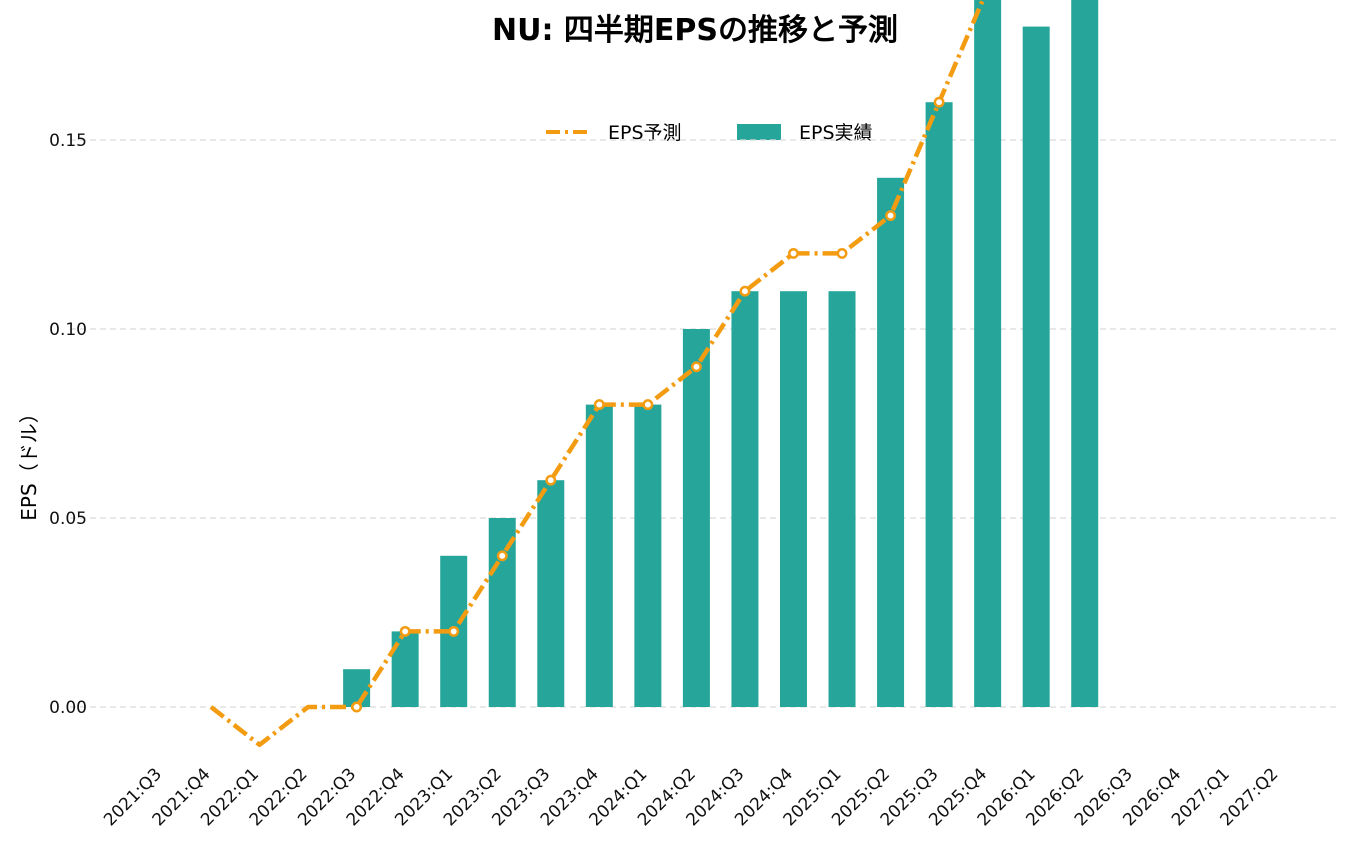 This screenshot has width=1350, height=846. What do you see at coordinates (645, 133) in the screenshot?
I see `legend-forecast-label: EPS予測` at bounding box center [645, 133].